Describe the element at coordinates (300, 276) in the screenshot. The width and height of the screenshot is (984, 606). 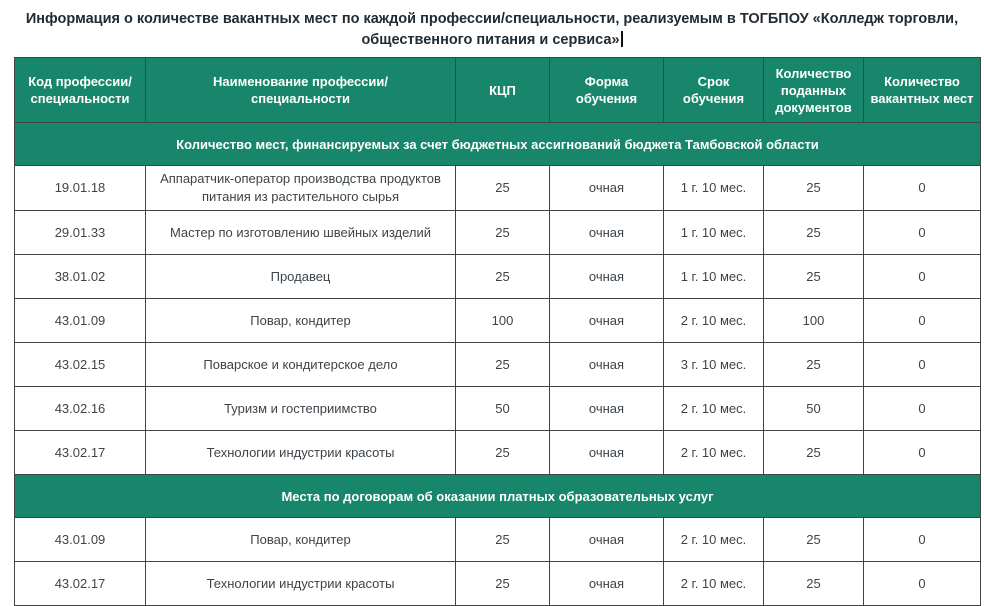
I see `cell-name: Продавец` at that location.